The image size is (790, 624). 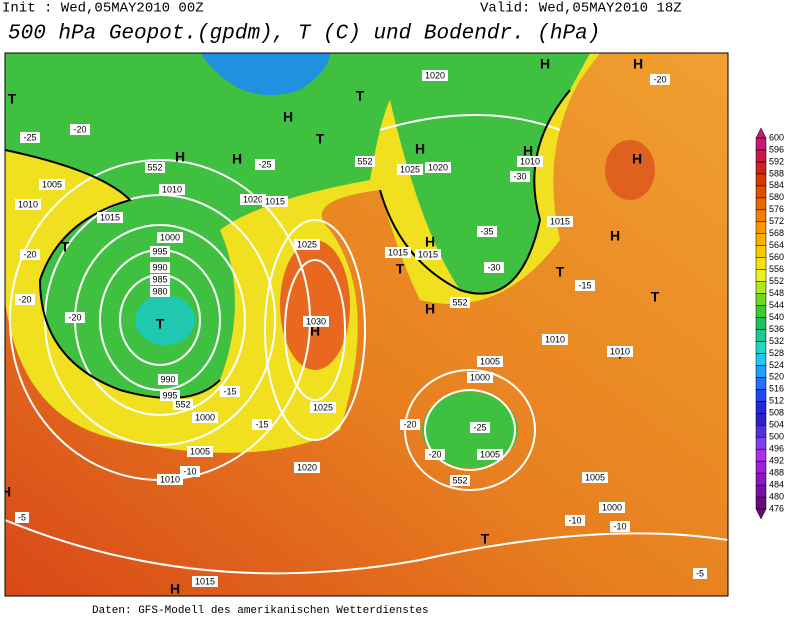 I want to click on colorbar-label: 516, so click(x=776, y=389).